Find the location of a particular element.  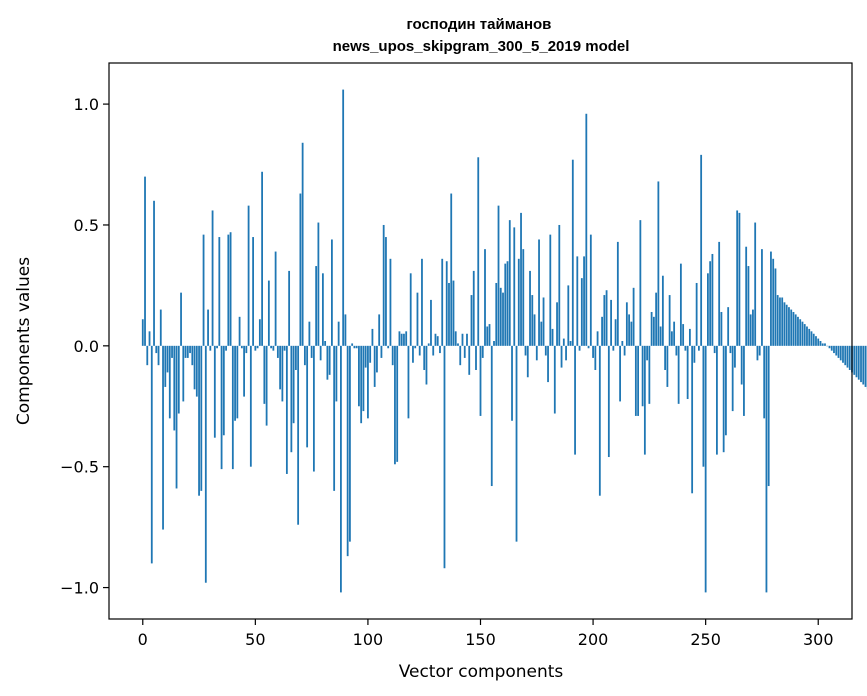

y-tick-label: −0.5 is located at coordinates (79, 467).